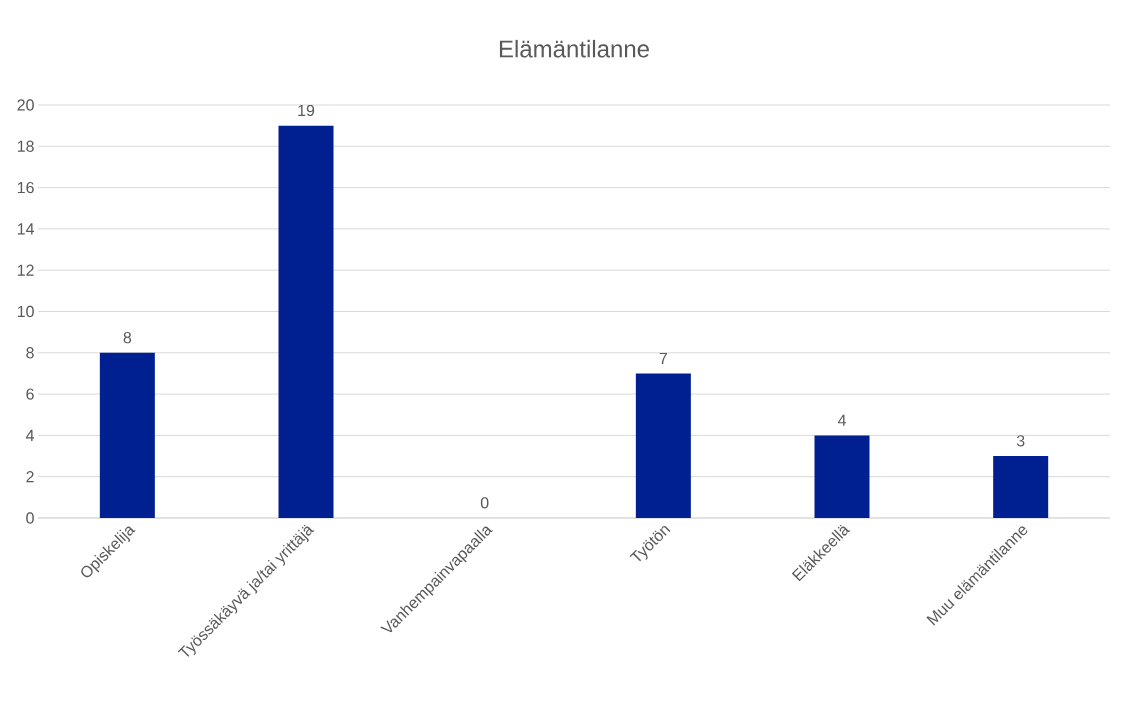 This screenshot has width=1131, height=722. I want to click on y-tick-label: 14, so click(26, 229).